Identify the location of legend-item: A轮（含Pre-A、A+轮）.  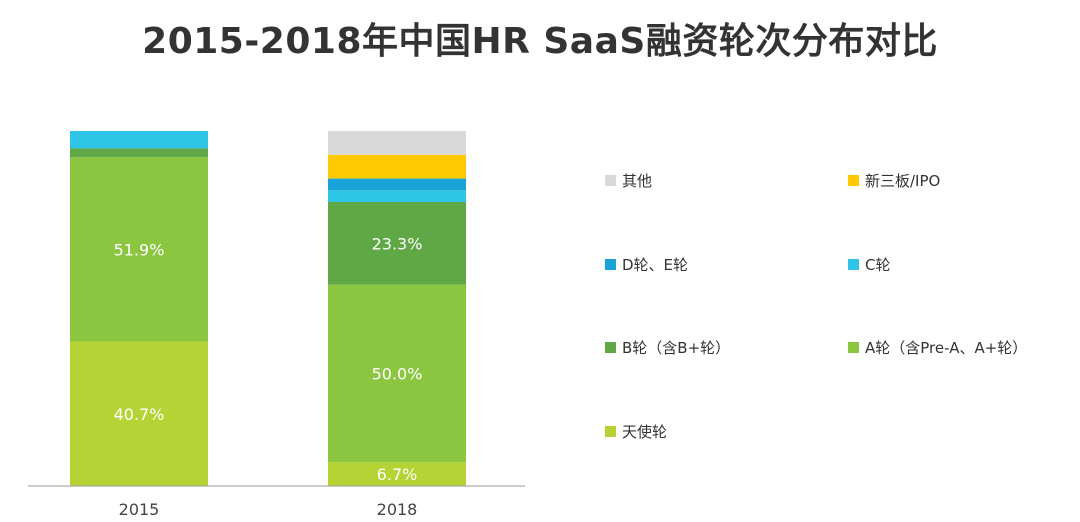
(937, 347).